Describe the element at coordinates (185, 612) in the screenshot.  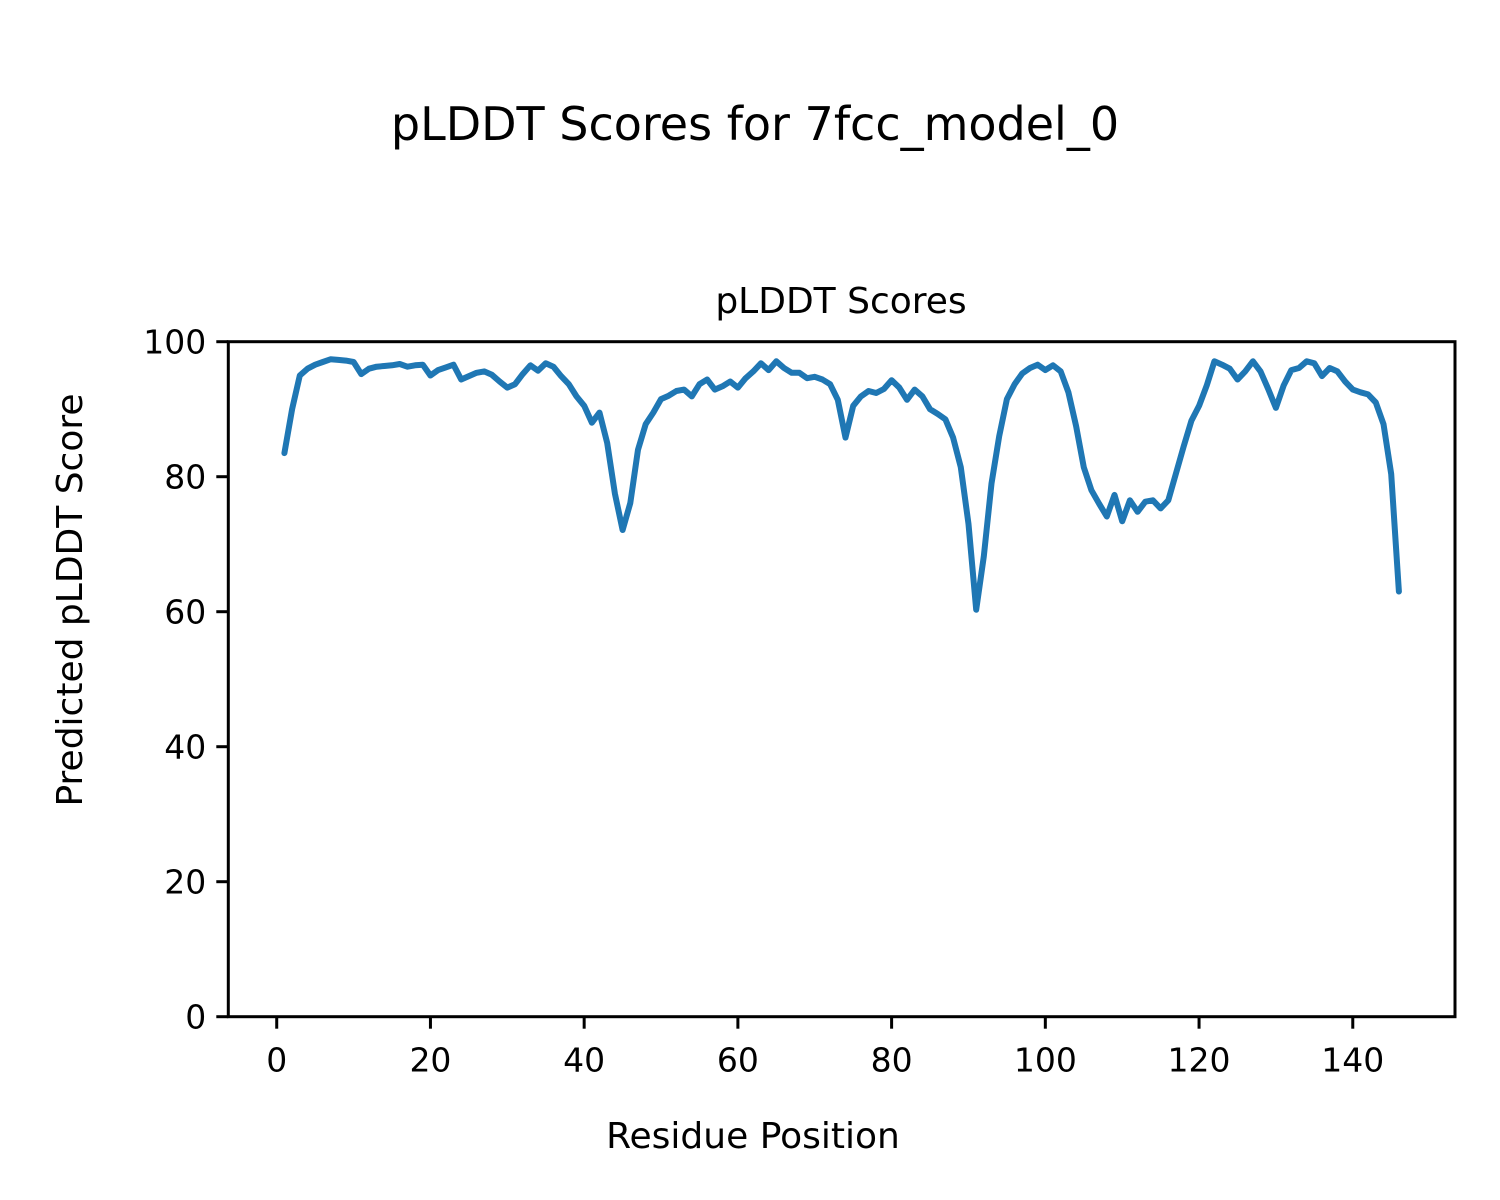
I see `y-tick-label: 60` at that location.